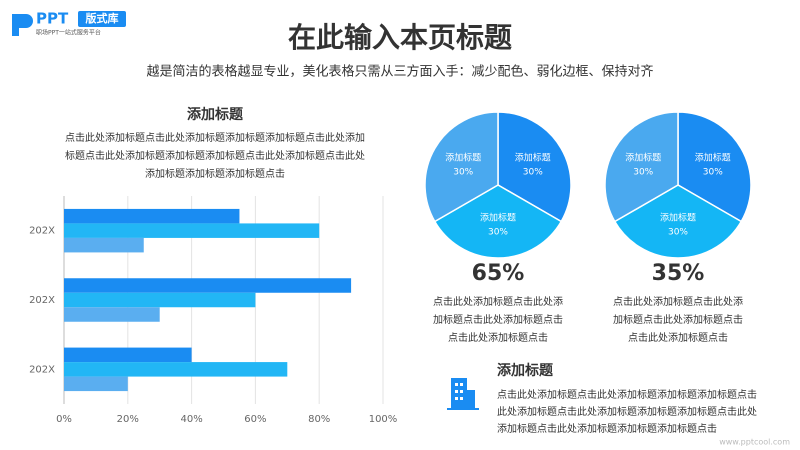 The width and height of the screenshot is (800, 450). Describe the element at coordinates (400, 37) in the screenshot. I see `title: 在此输入本页标题` at that location.